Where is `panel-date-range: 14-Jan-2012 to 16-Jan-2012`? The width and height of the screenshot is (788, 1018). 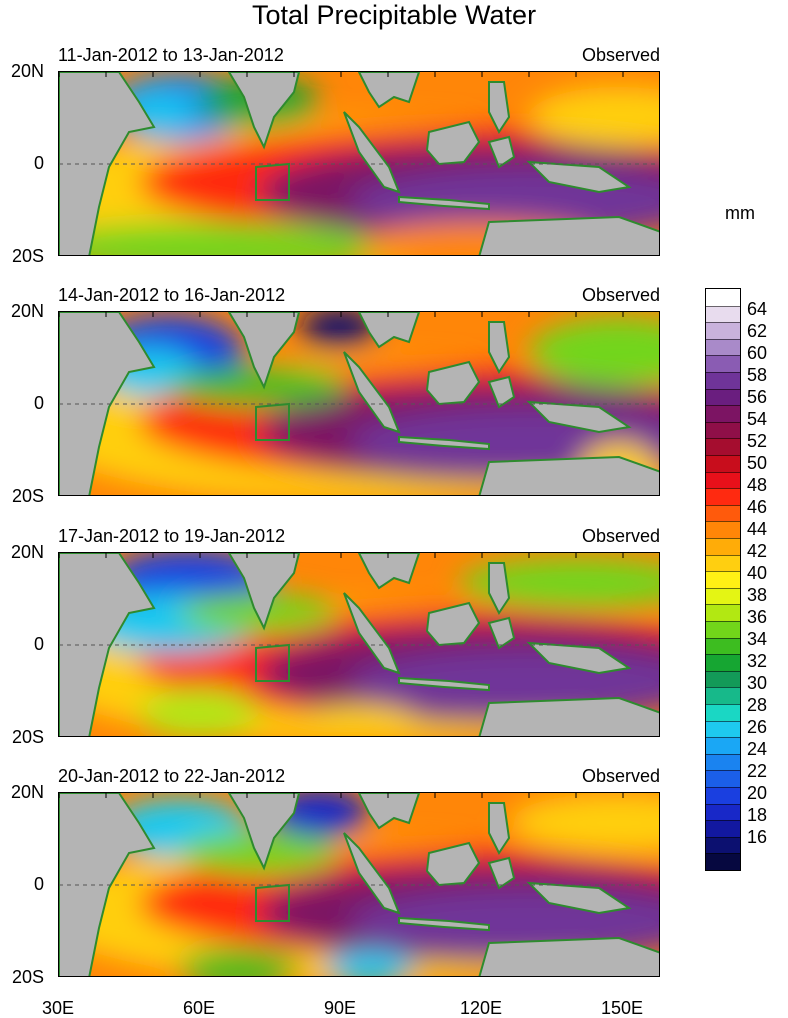 panel-date-range: 14-Jan-2012 to 16-Jan-2012 is located at coordinates (172, 295).